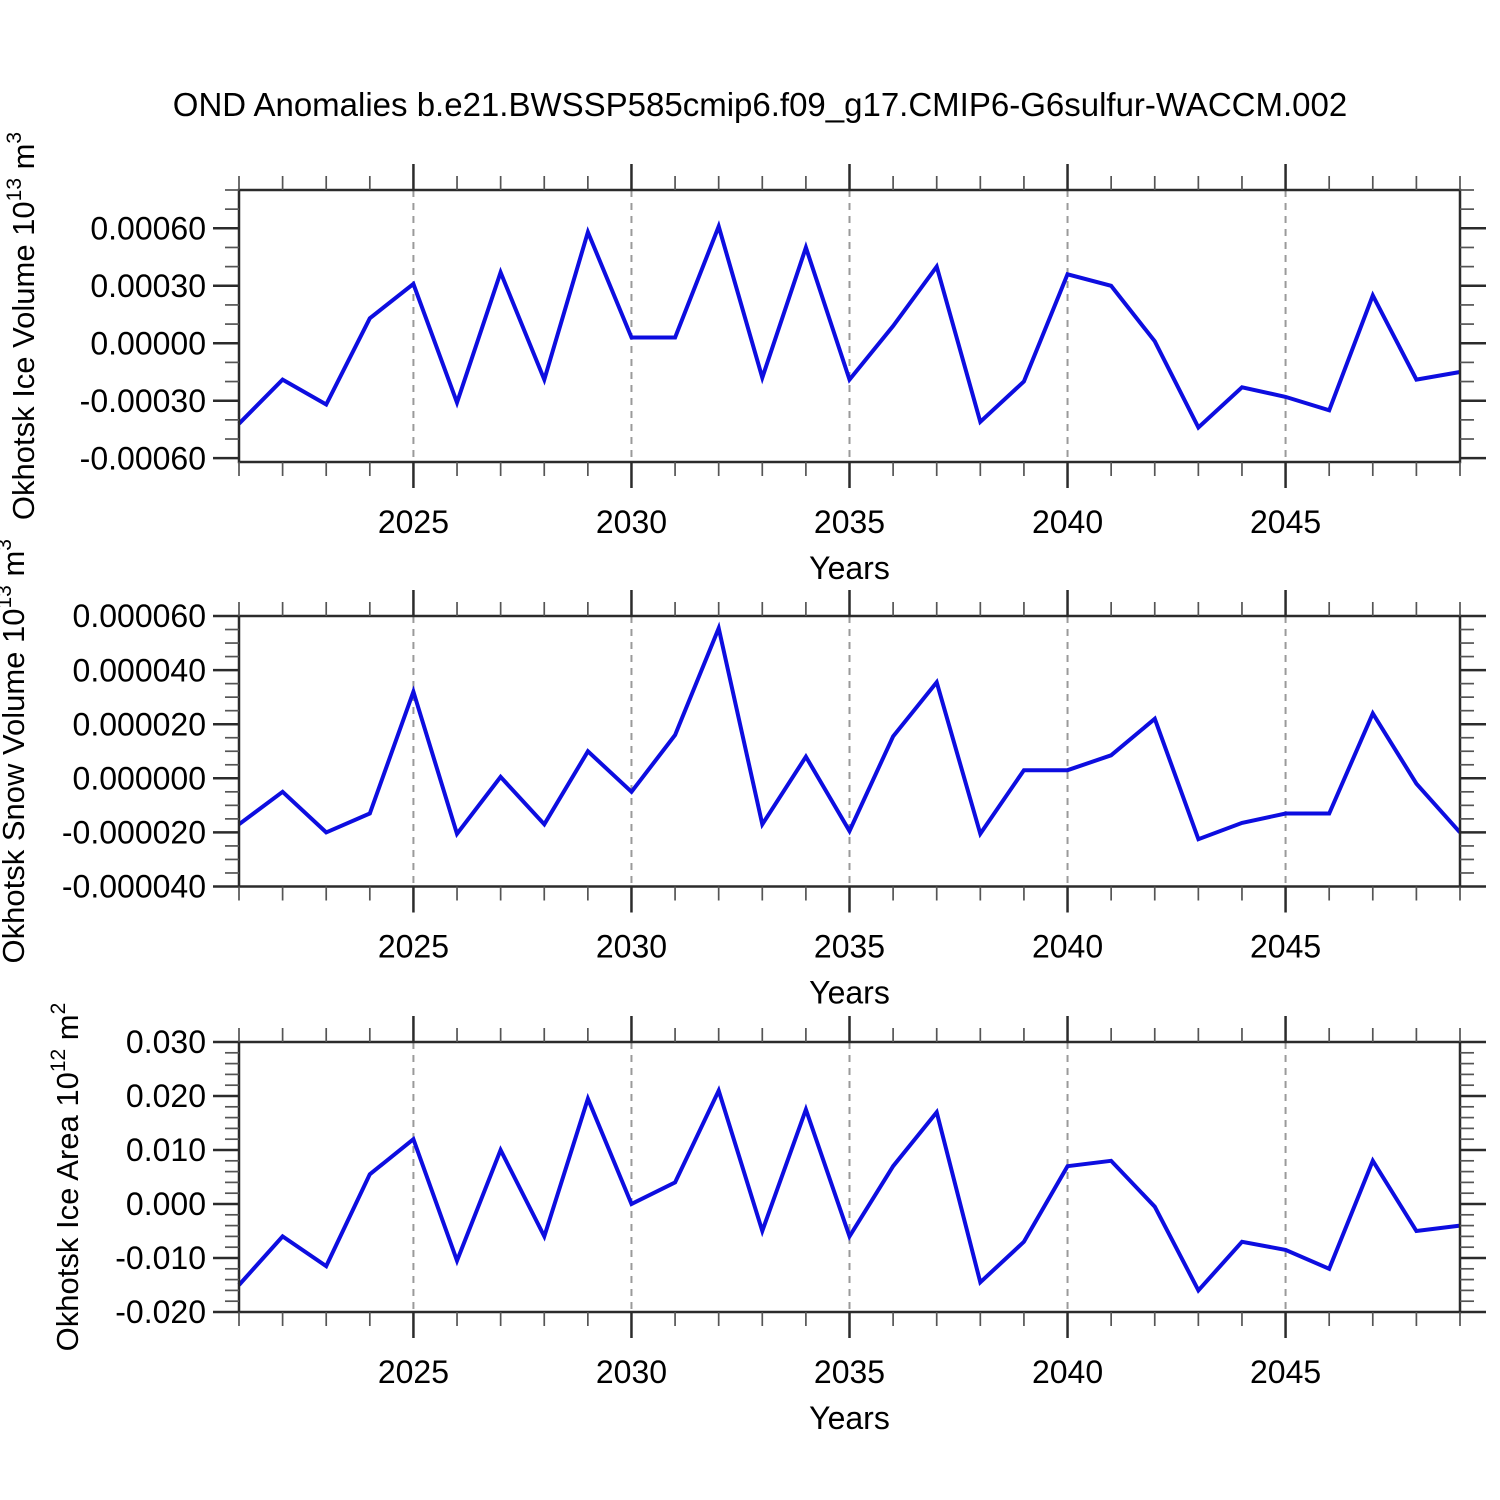  I want to click on y-tick-label: -0.000020, so click(134, 833).